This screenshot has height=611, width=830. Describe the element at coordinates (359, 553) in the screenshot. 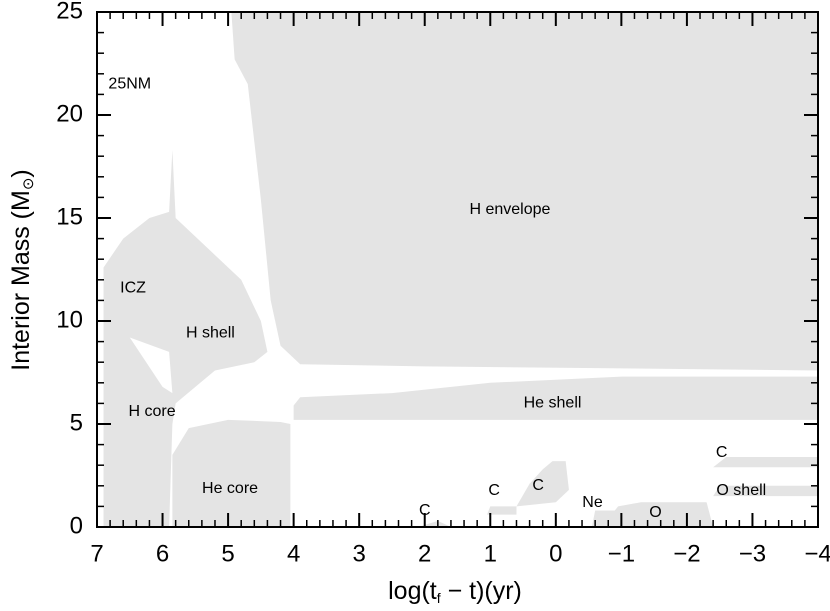

I see `x-tick-label: 3` at that location.